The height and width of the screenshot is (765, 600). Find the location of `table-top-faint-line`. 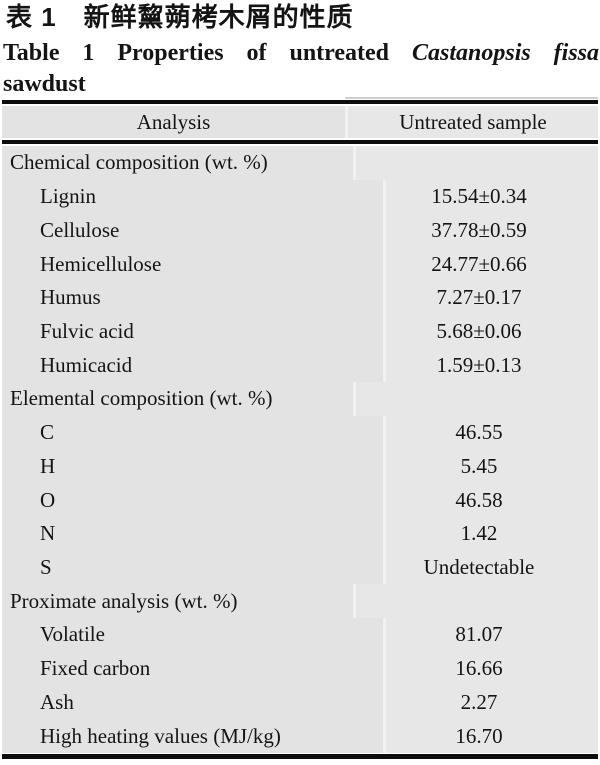

table-top-faint-line is located at coordinates (471, 98).